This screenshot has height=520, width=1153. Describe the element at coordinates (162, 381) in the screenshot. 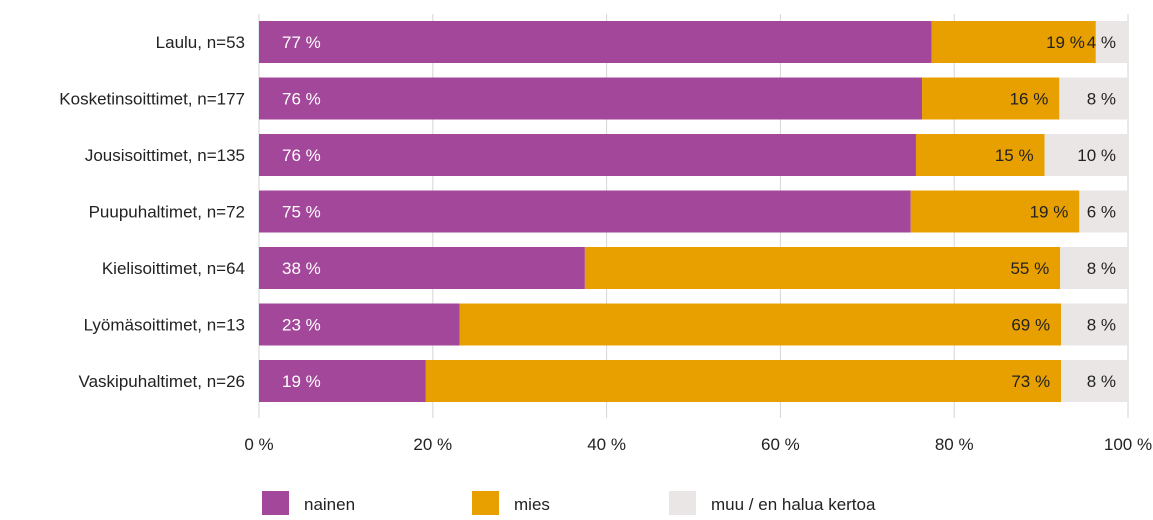

I see `category-label: Vaskipuhaltimet, n=26` at that location.